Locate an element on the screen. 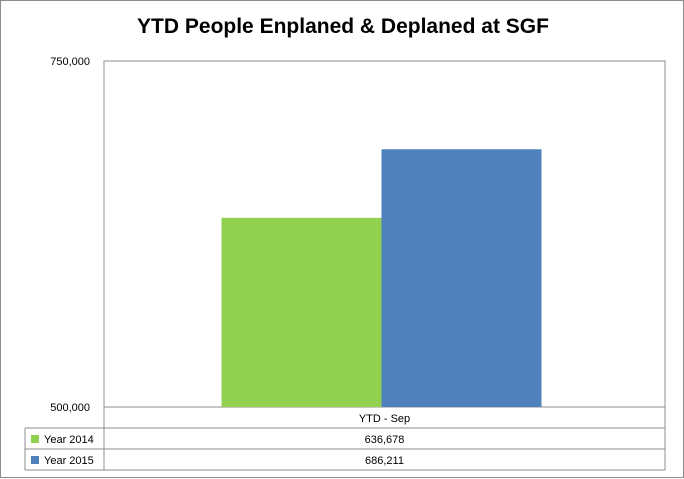 Image resolution: width=684 pixels, height=479 pixels. bar-year-2014 is located at coordinates (301, 312).